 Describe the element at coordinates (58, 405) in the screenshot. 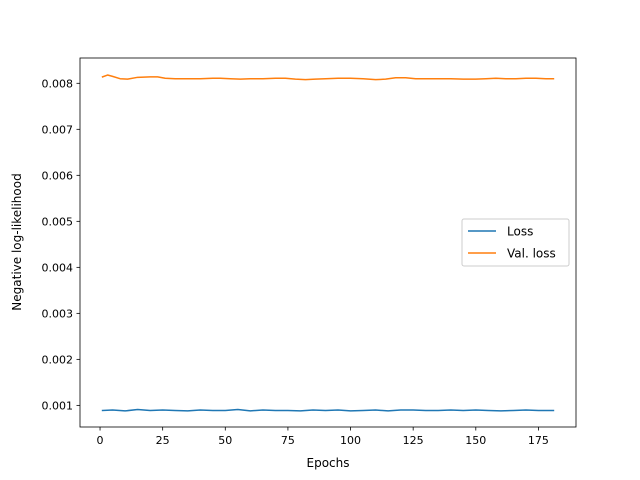

I see `y-tick-label: 0.001` at that location.